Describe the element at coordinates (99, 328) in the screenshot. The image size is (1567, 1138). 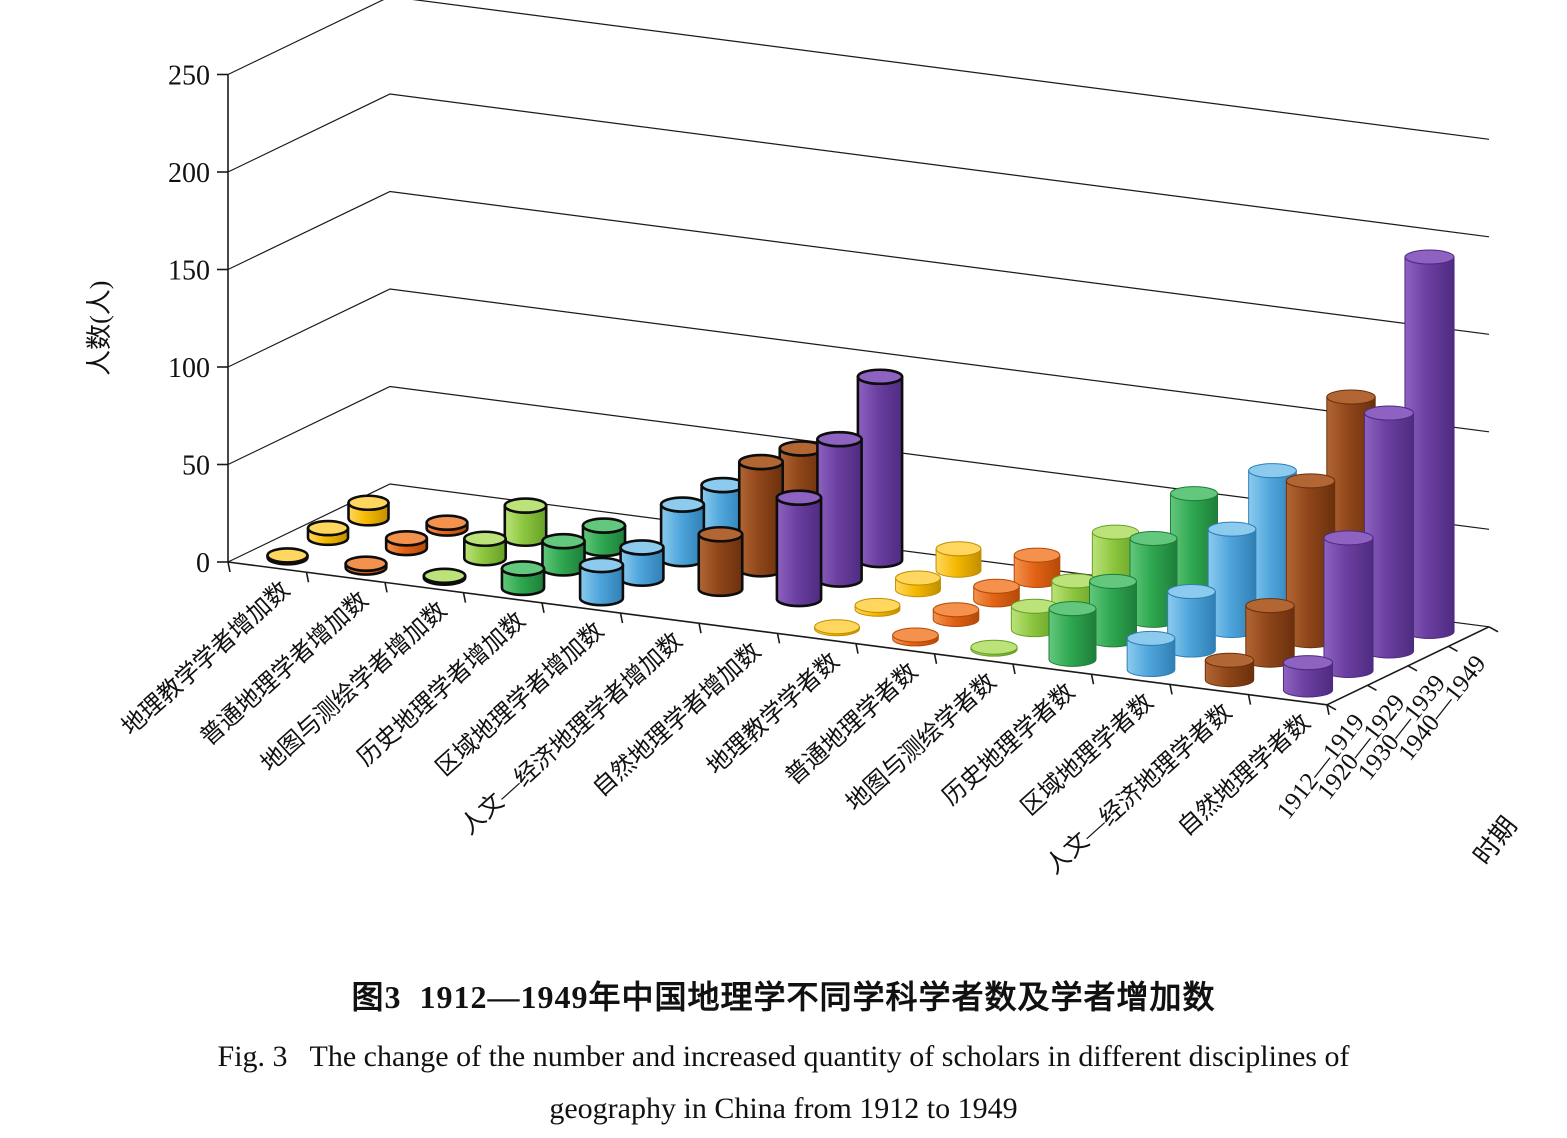
I see `y-axis-title: 人数(人)` at that location.